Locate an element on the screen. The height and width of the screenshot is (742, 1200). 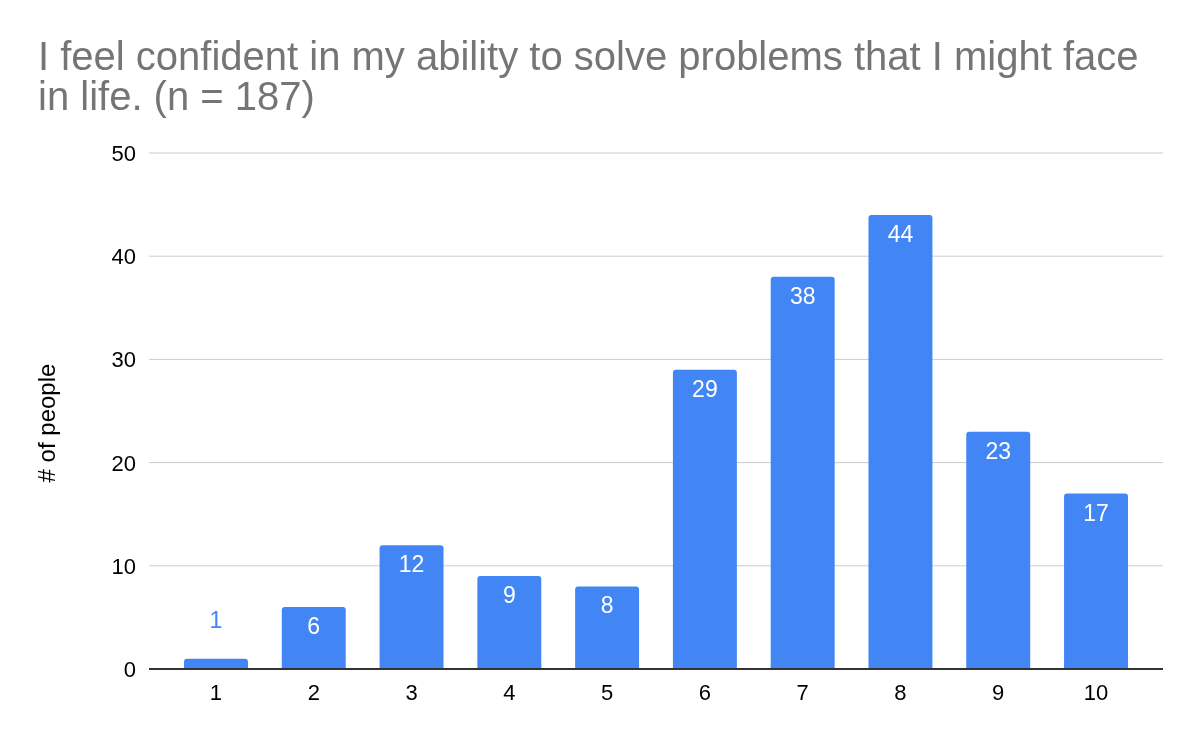
y-tick-label: 40 is located at coordinates (123, 257).